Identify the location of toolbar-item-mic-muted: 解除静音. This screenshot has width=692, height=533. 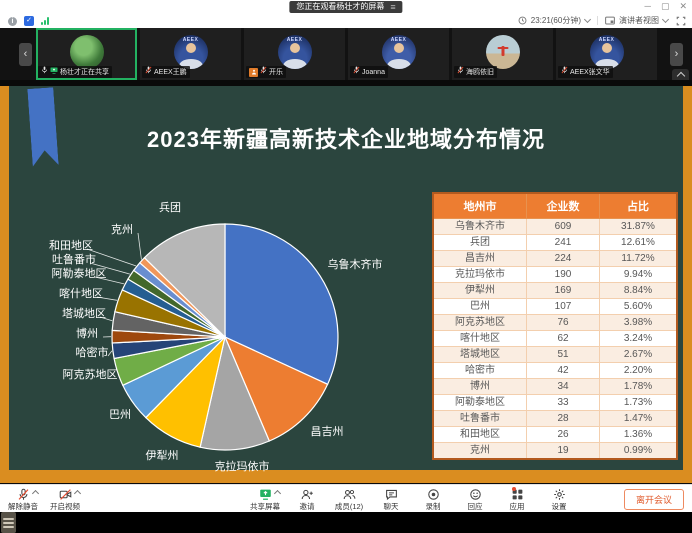
(23, 499).